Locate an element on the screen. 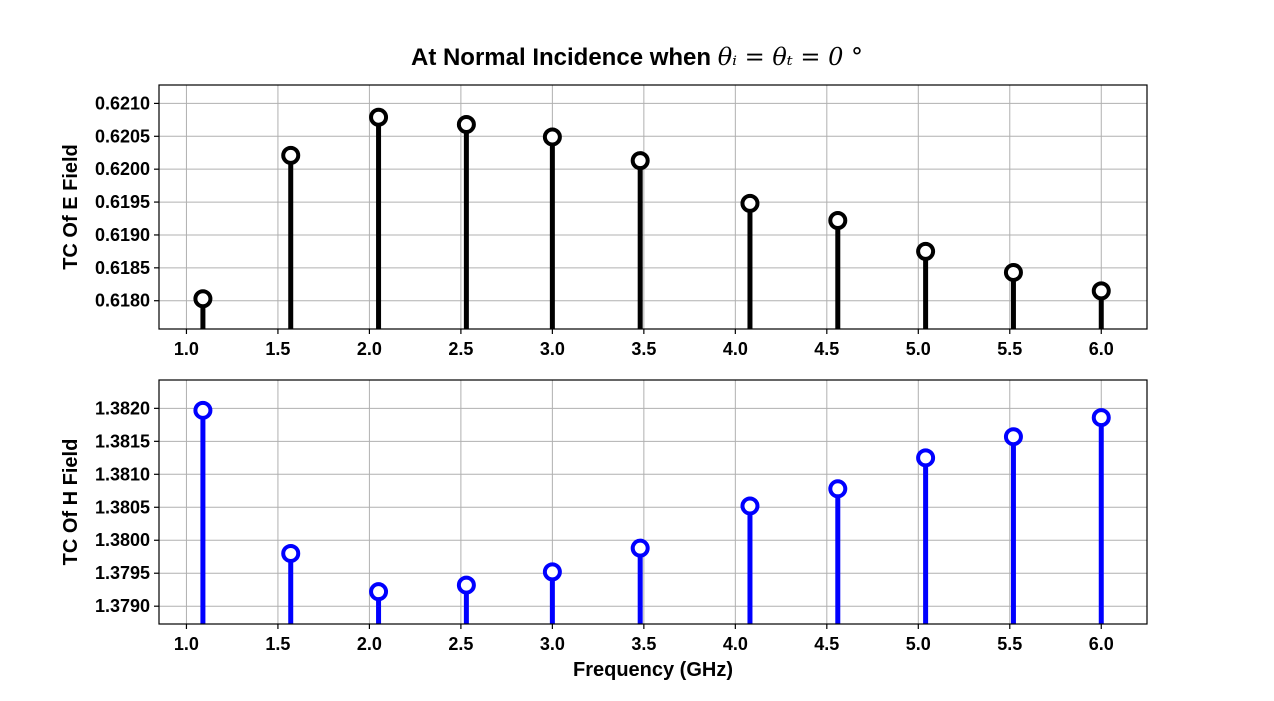  y-tick-label: 1.3805 is located at coordinates (122, 507).